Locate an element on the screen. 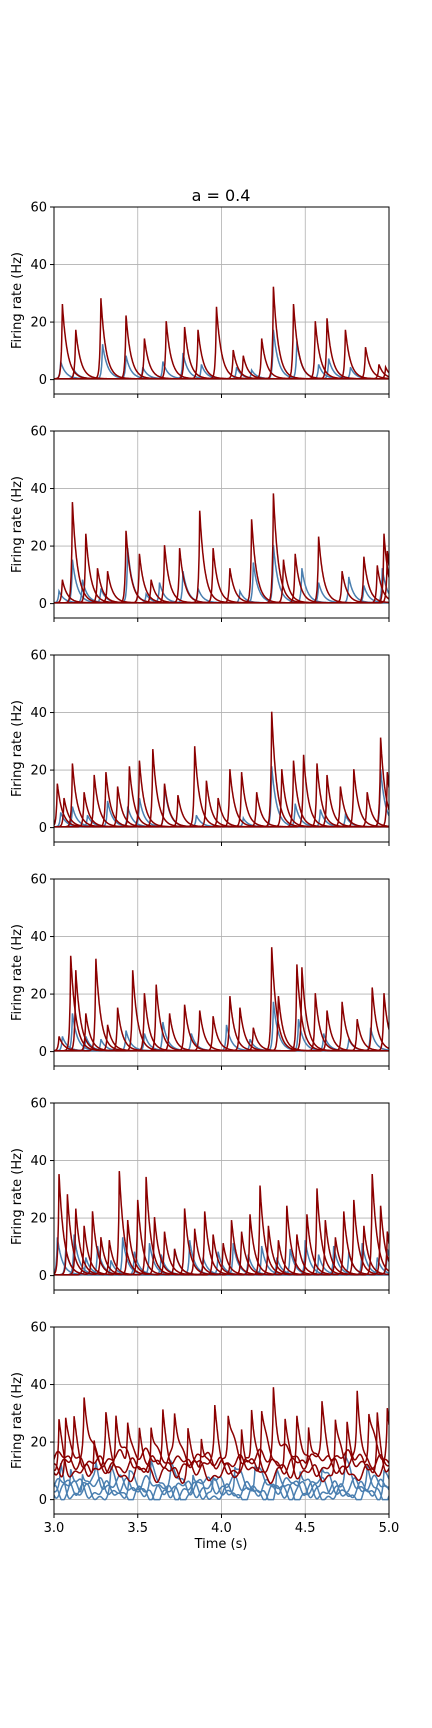 This screenshot has width=432, height=1728. x-tick-label-2: 4.0 is located at coordinates (221, 1528).